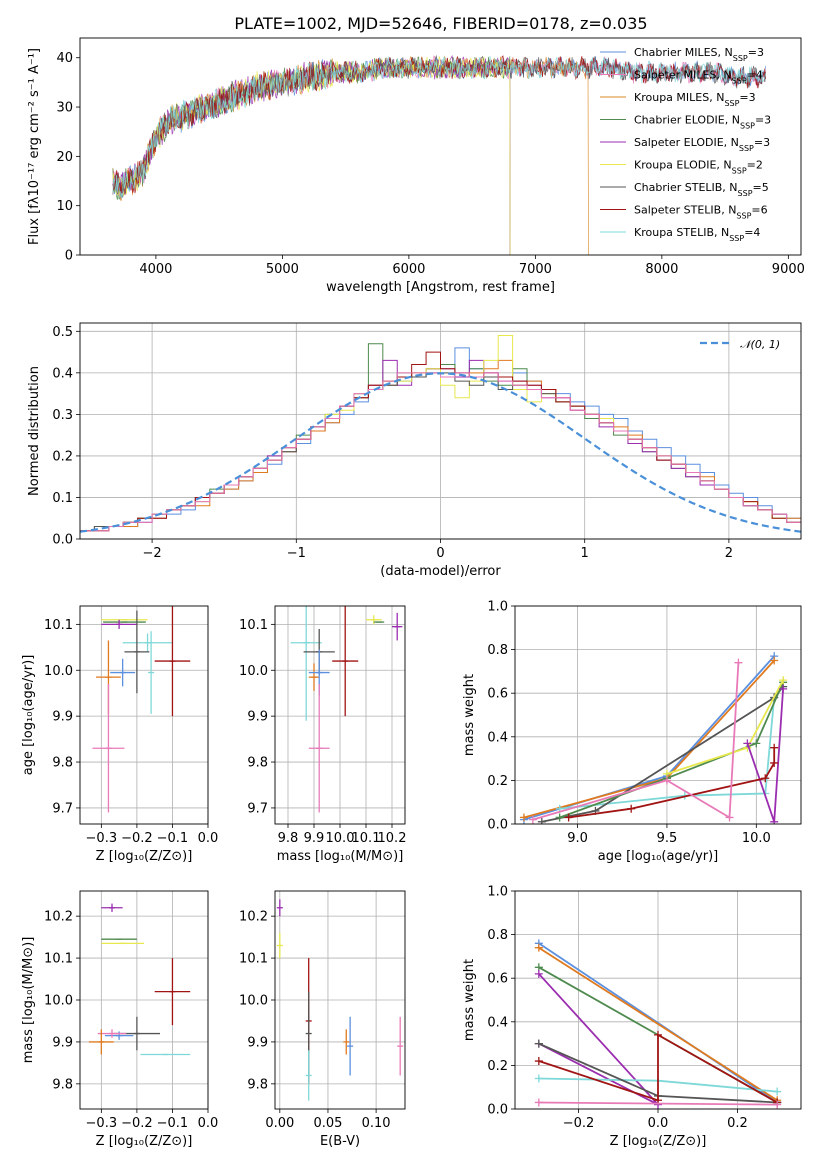  What do you see at coordinates (366, 838) in the screenshot?
I see `x-tick-label: 10.1` at bounding box center [366, 838].